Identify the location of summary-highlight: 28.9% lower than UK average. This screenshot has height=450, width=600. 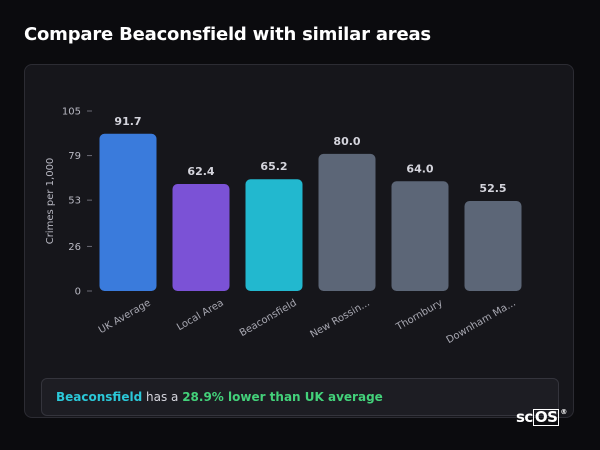
(282, 397).